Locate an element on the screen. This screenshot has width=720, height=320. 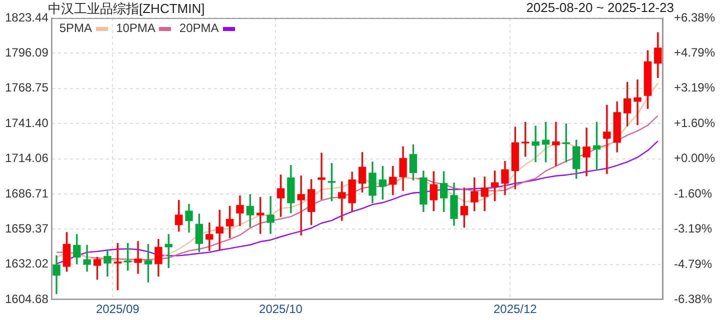
x-tick-label: 2025/09 is located at coordinates (118, 309).